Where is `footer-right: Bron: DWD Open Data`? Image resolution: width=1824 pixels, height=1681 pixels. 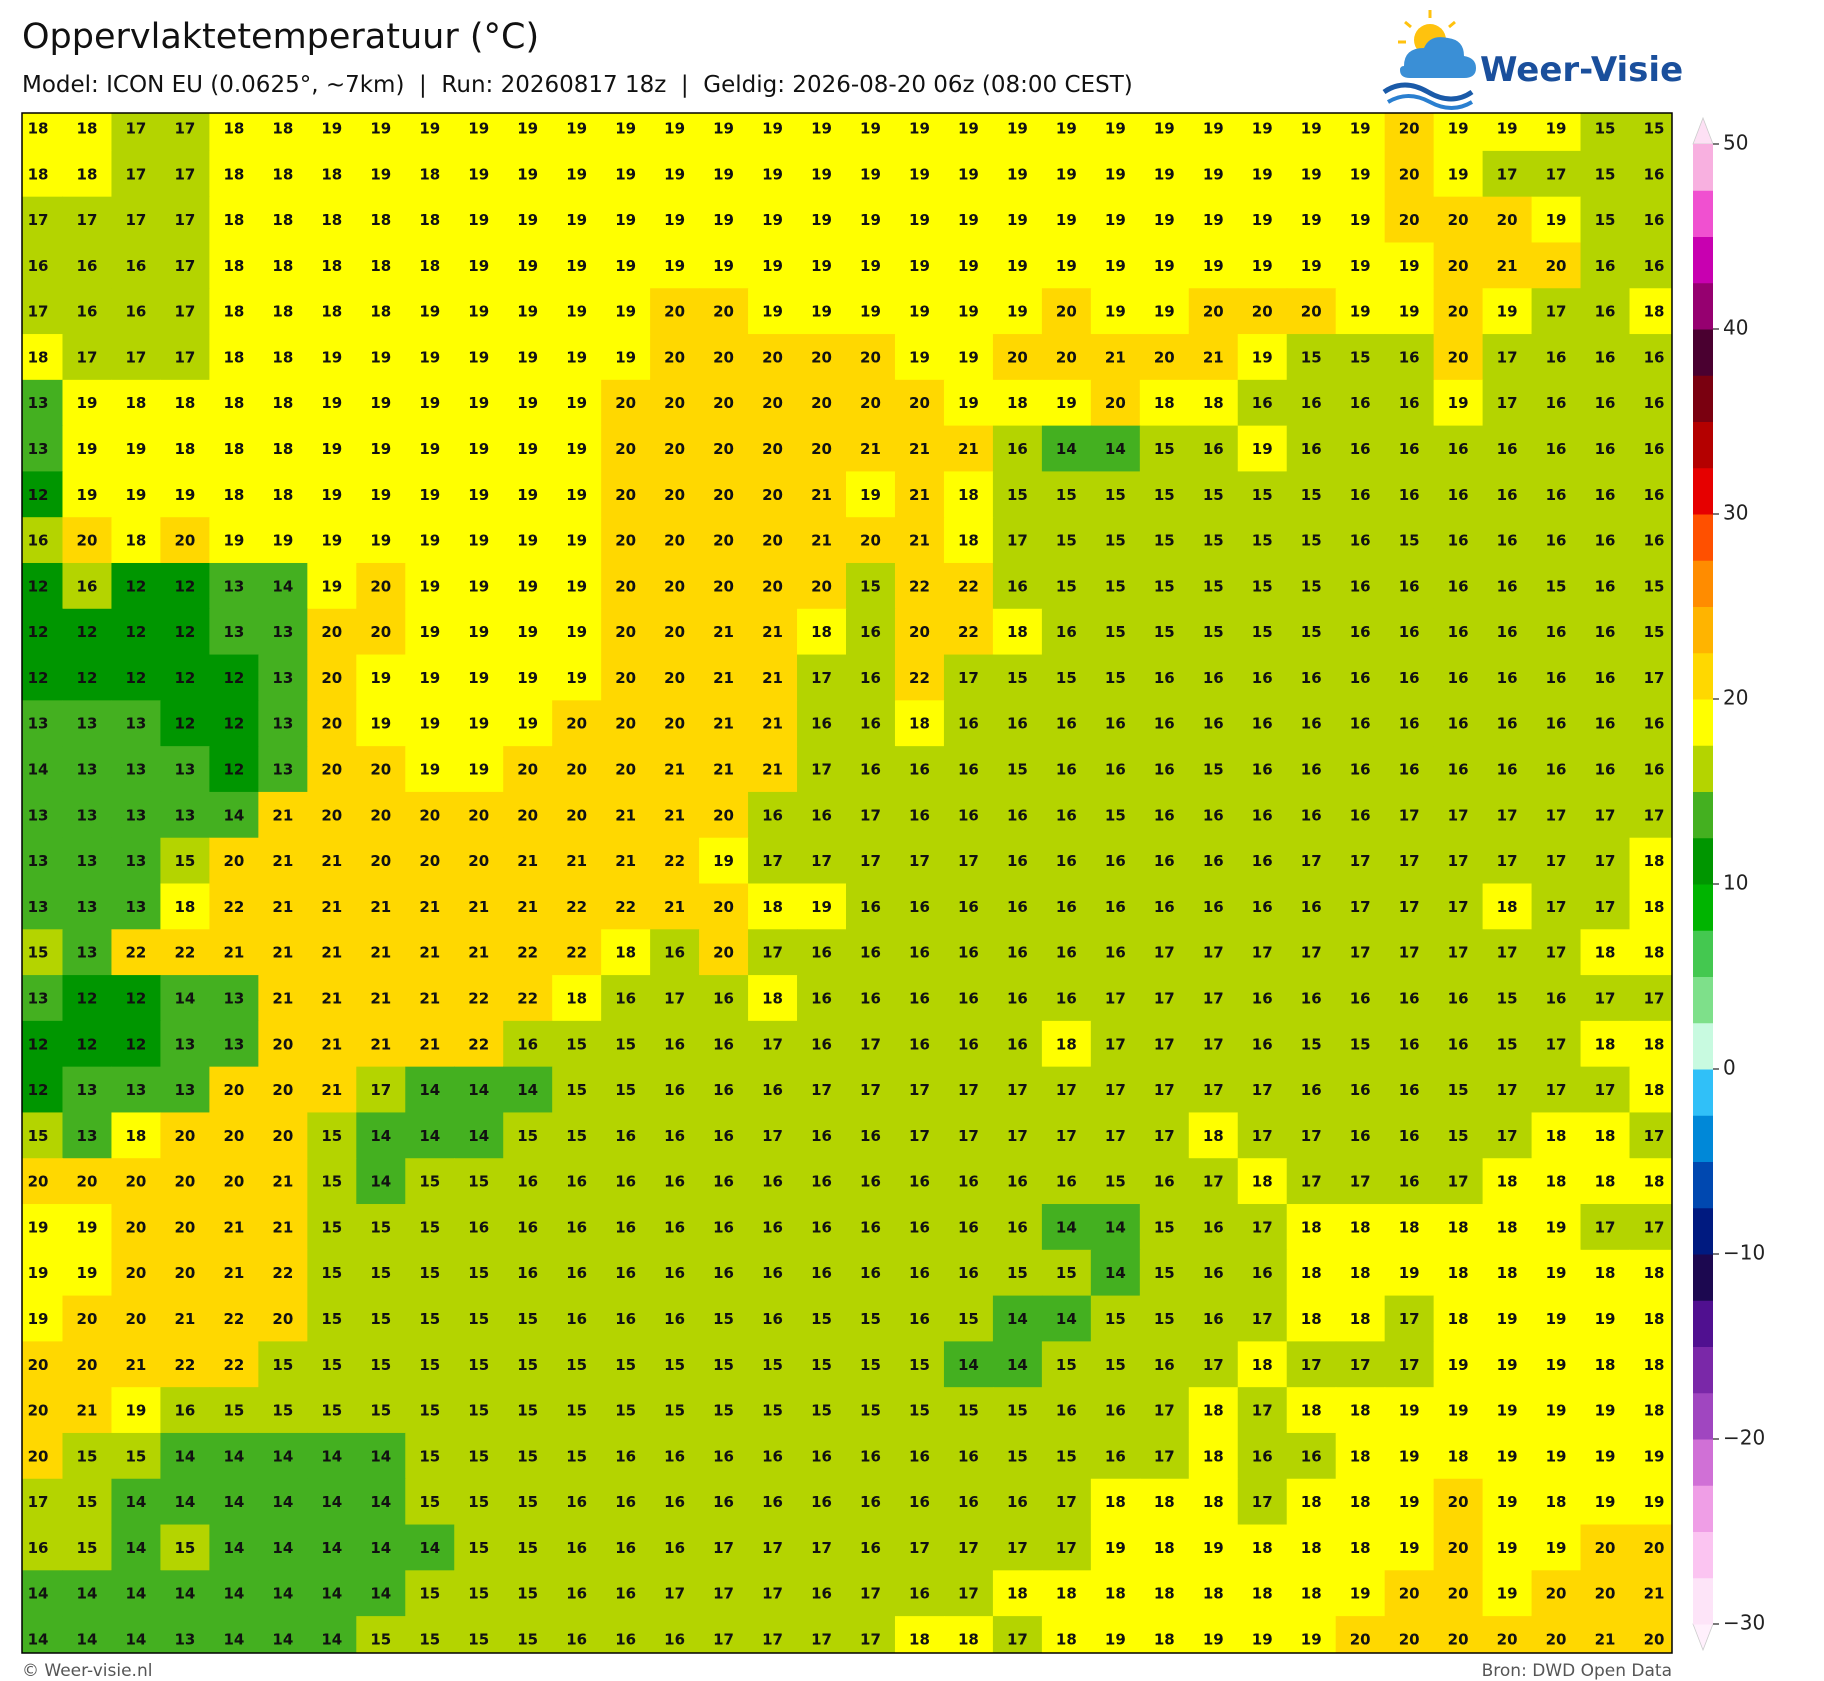 footer-right: Bron: DWD Open Data is located at coordinates (1577, 1671).